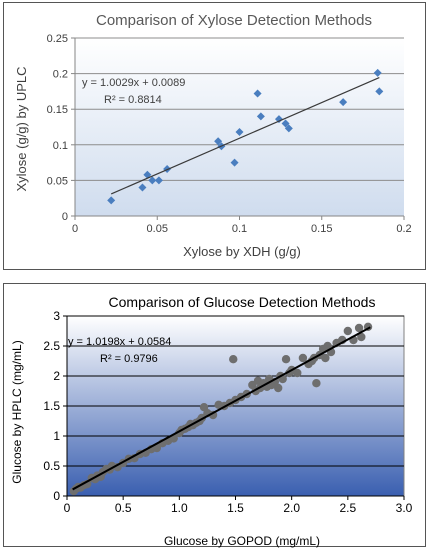 The height and width of the screenshot is (549, 429). Describe the element at coordinates (60, 75) in the screenshot. I see `y-tick-label: 0.2` at that location.